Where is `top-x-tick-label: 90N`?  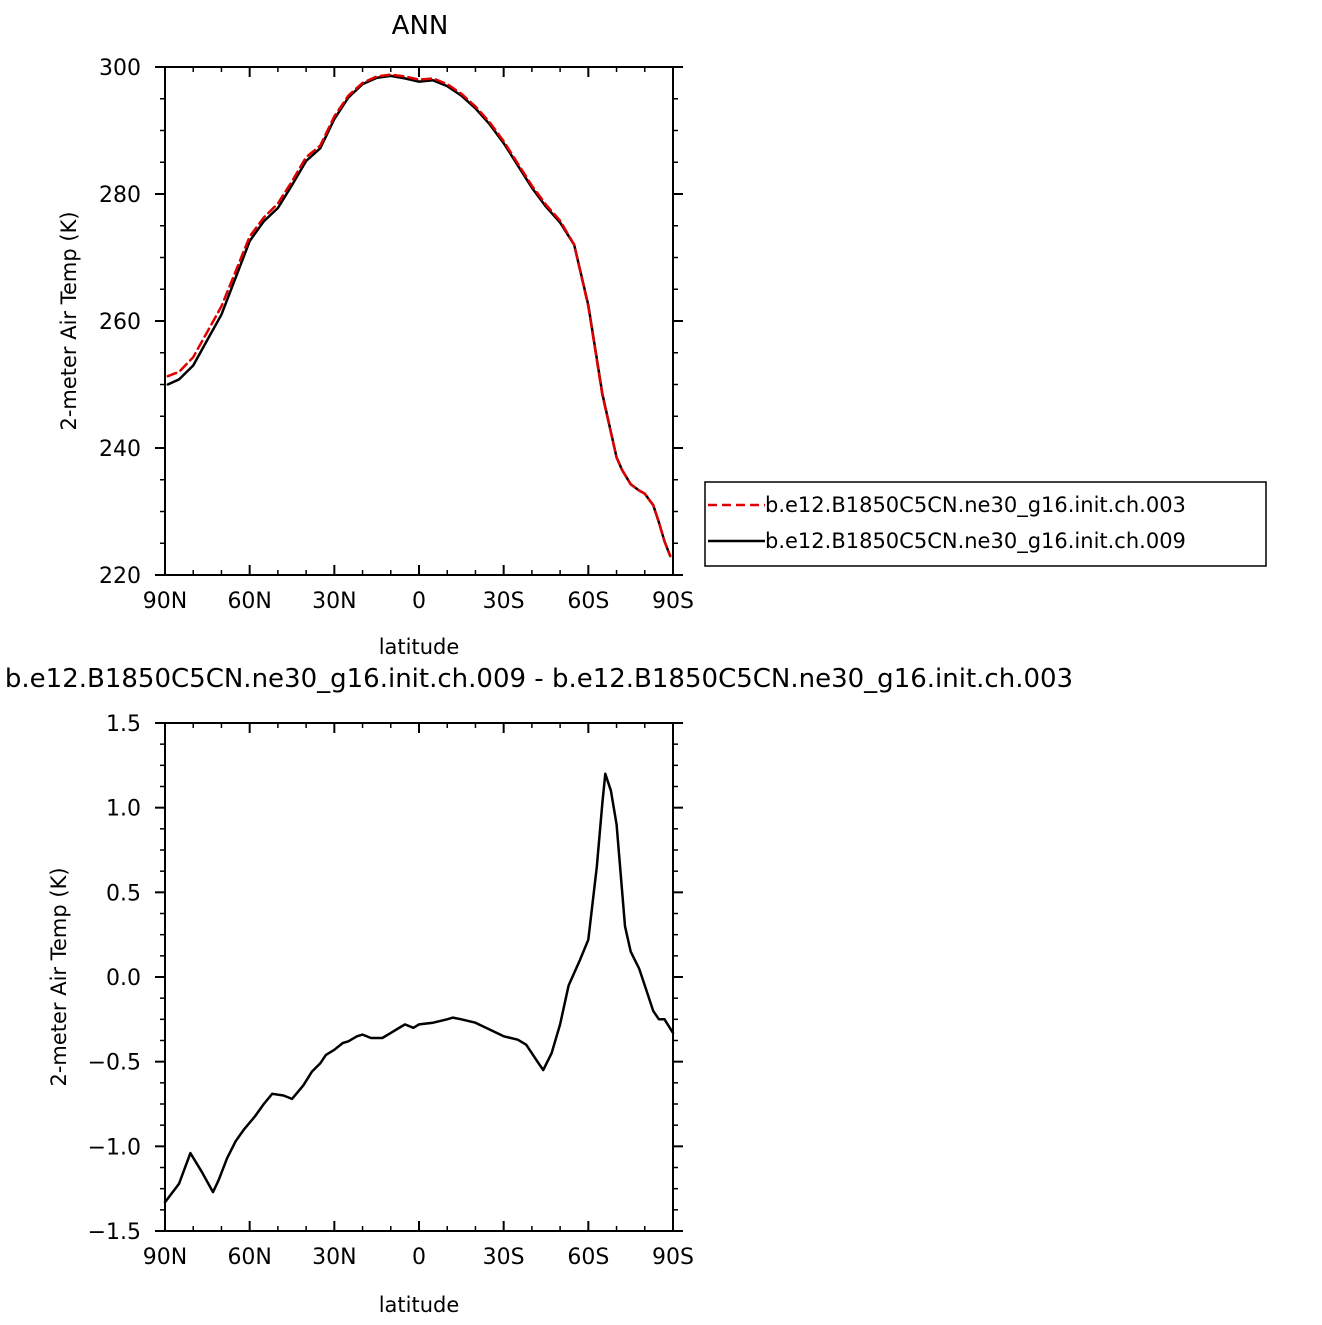
top-x-tick-label: 90N is located at coordinates (165, 601).